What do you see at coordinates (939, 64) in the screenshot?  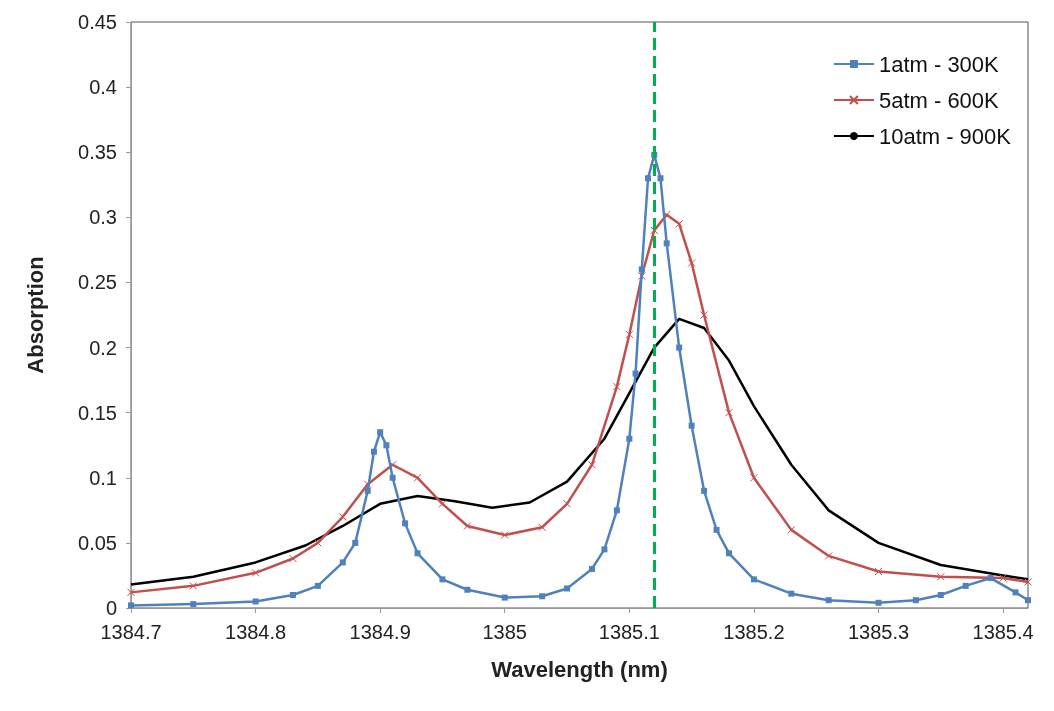 I see `legend-label: 1atm - 300K` at bounding box center [939, 64].